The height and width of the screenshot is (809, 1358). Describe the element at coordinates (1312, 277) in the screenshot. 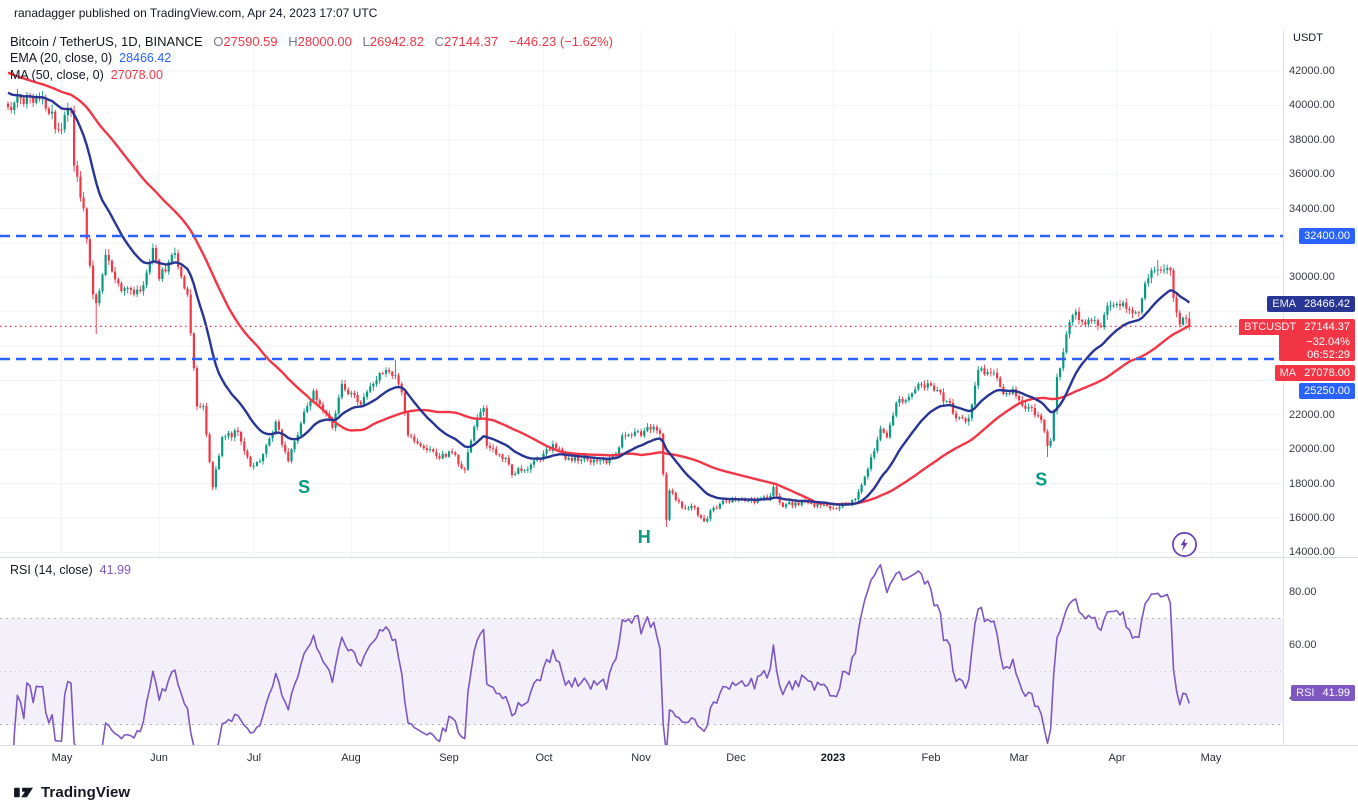

I see `price-tick: 30000.00` at that location.